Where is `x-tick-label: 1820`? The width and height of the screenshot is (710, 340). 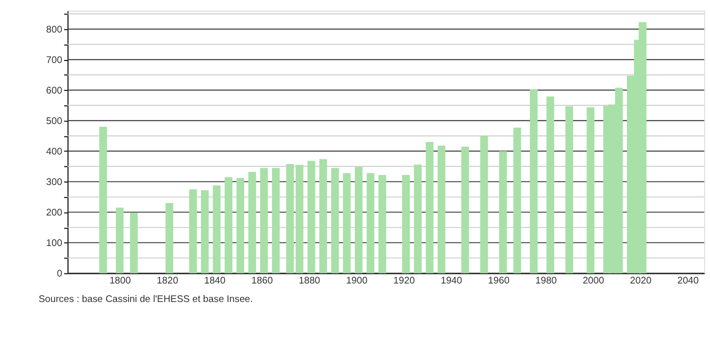 x-tick-label: 1820 is located at coordinates (167, 280).